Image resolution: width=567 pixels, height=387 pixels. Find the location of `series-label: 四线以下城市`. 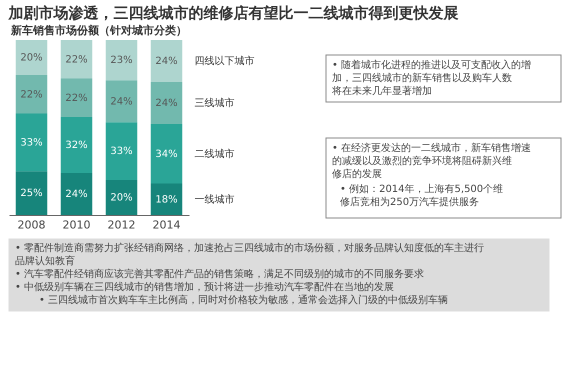

series-label: 四线以下城市 is located at coordinates (224, 61).